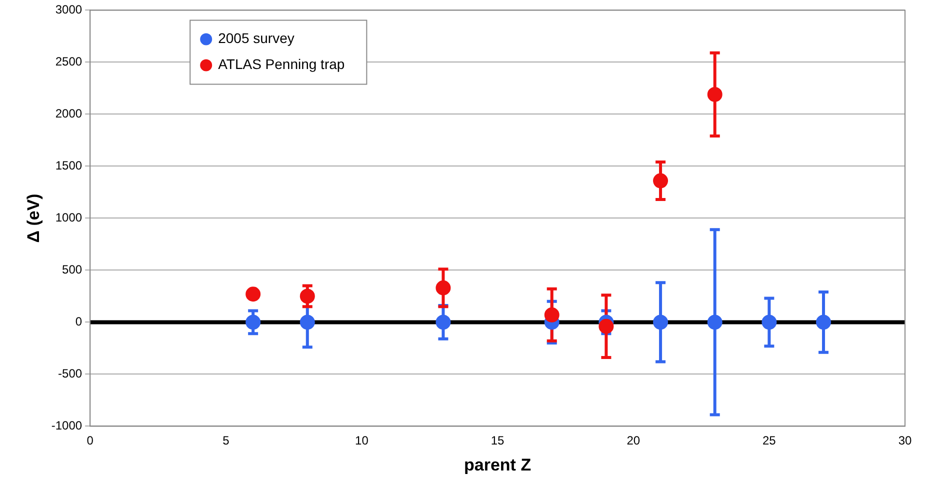 The image size is (925, 485). Describe the element at coordinates (256, 38) in the screenshot. I see `legend-label: 2005 survey` at that location.